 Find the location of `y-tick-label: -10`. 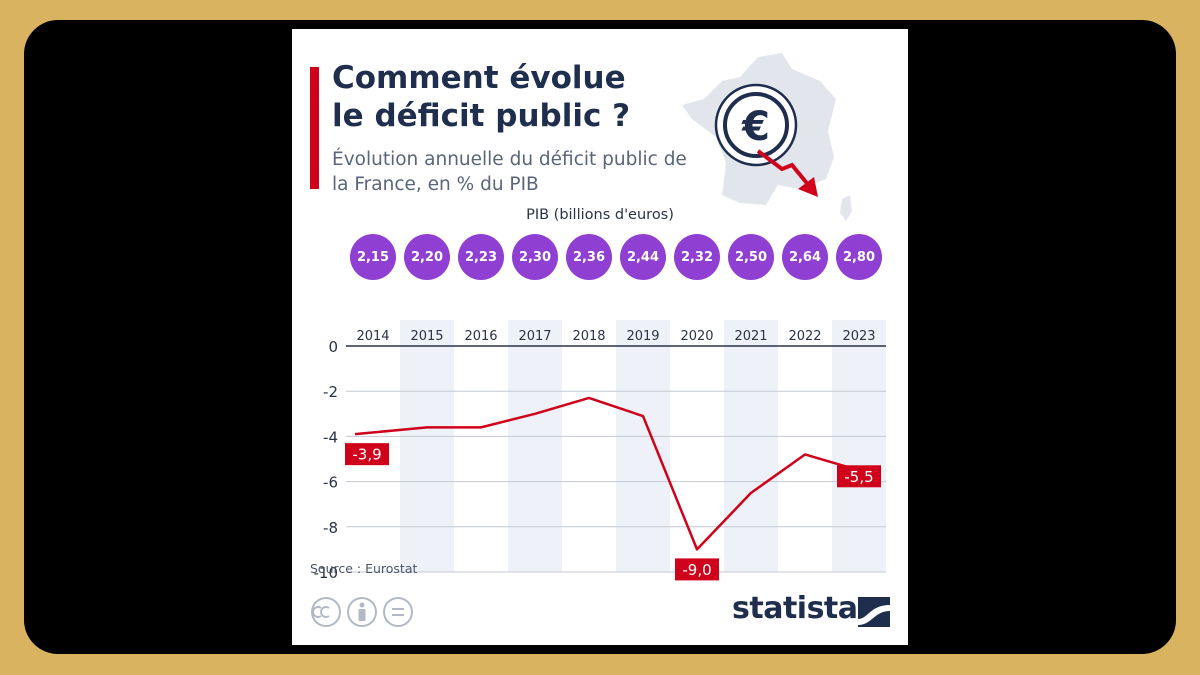

y-tick-label: -10 is located at coordinates (326, 573).